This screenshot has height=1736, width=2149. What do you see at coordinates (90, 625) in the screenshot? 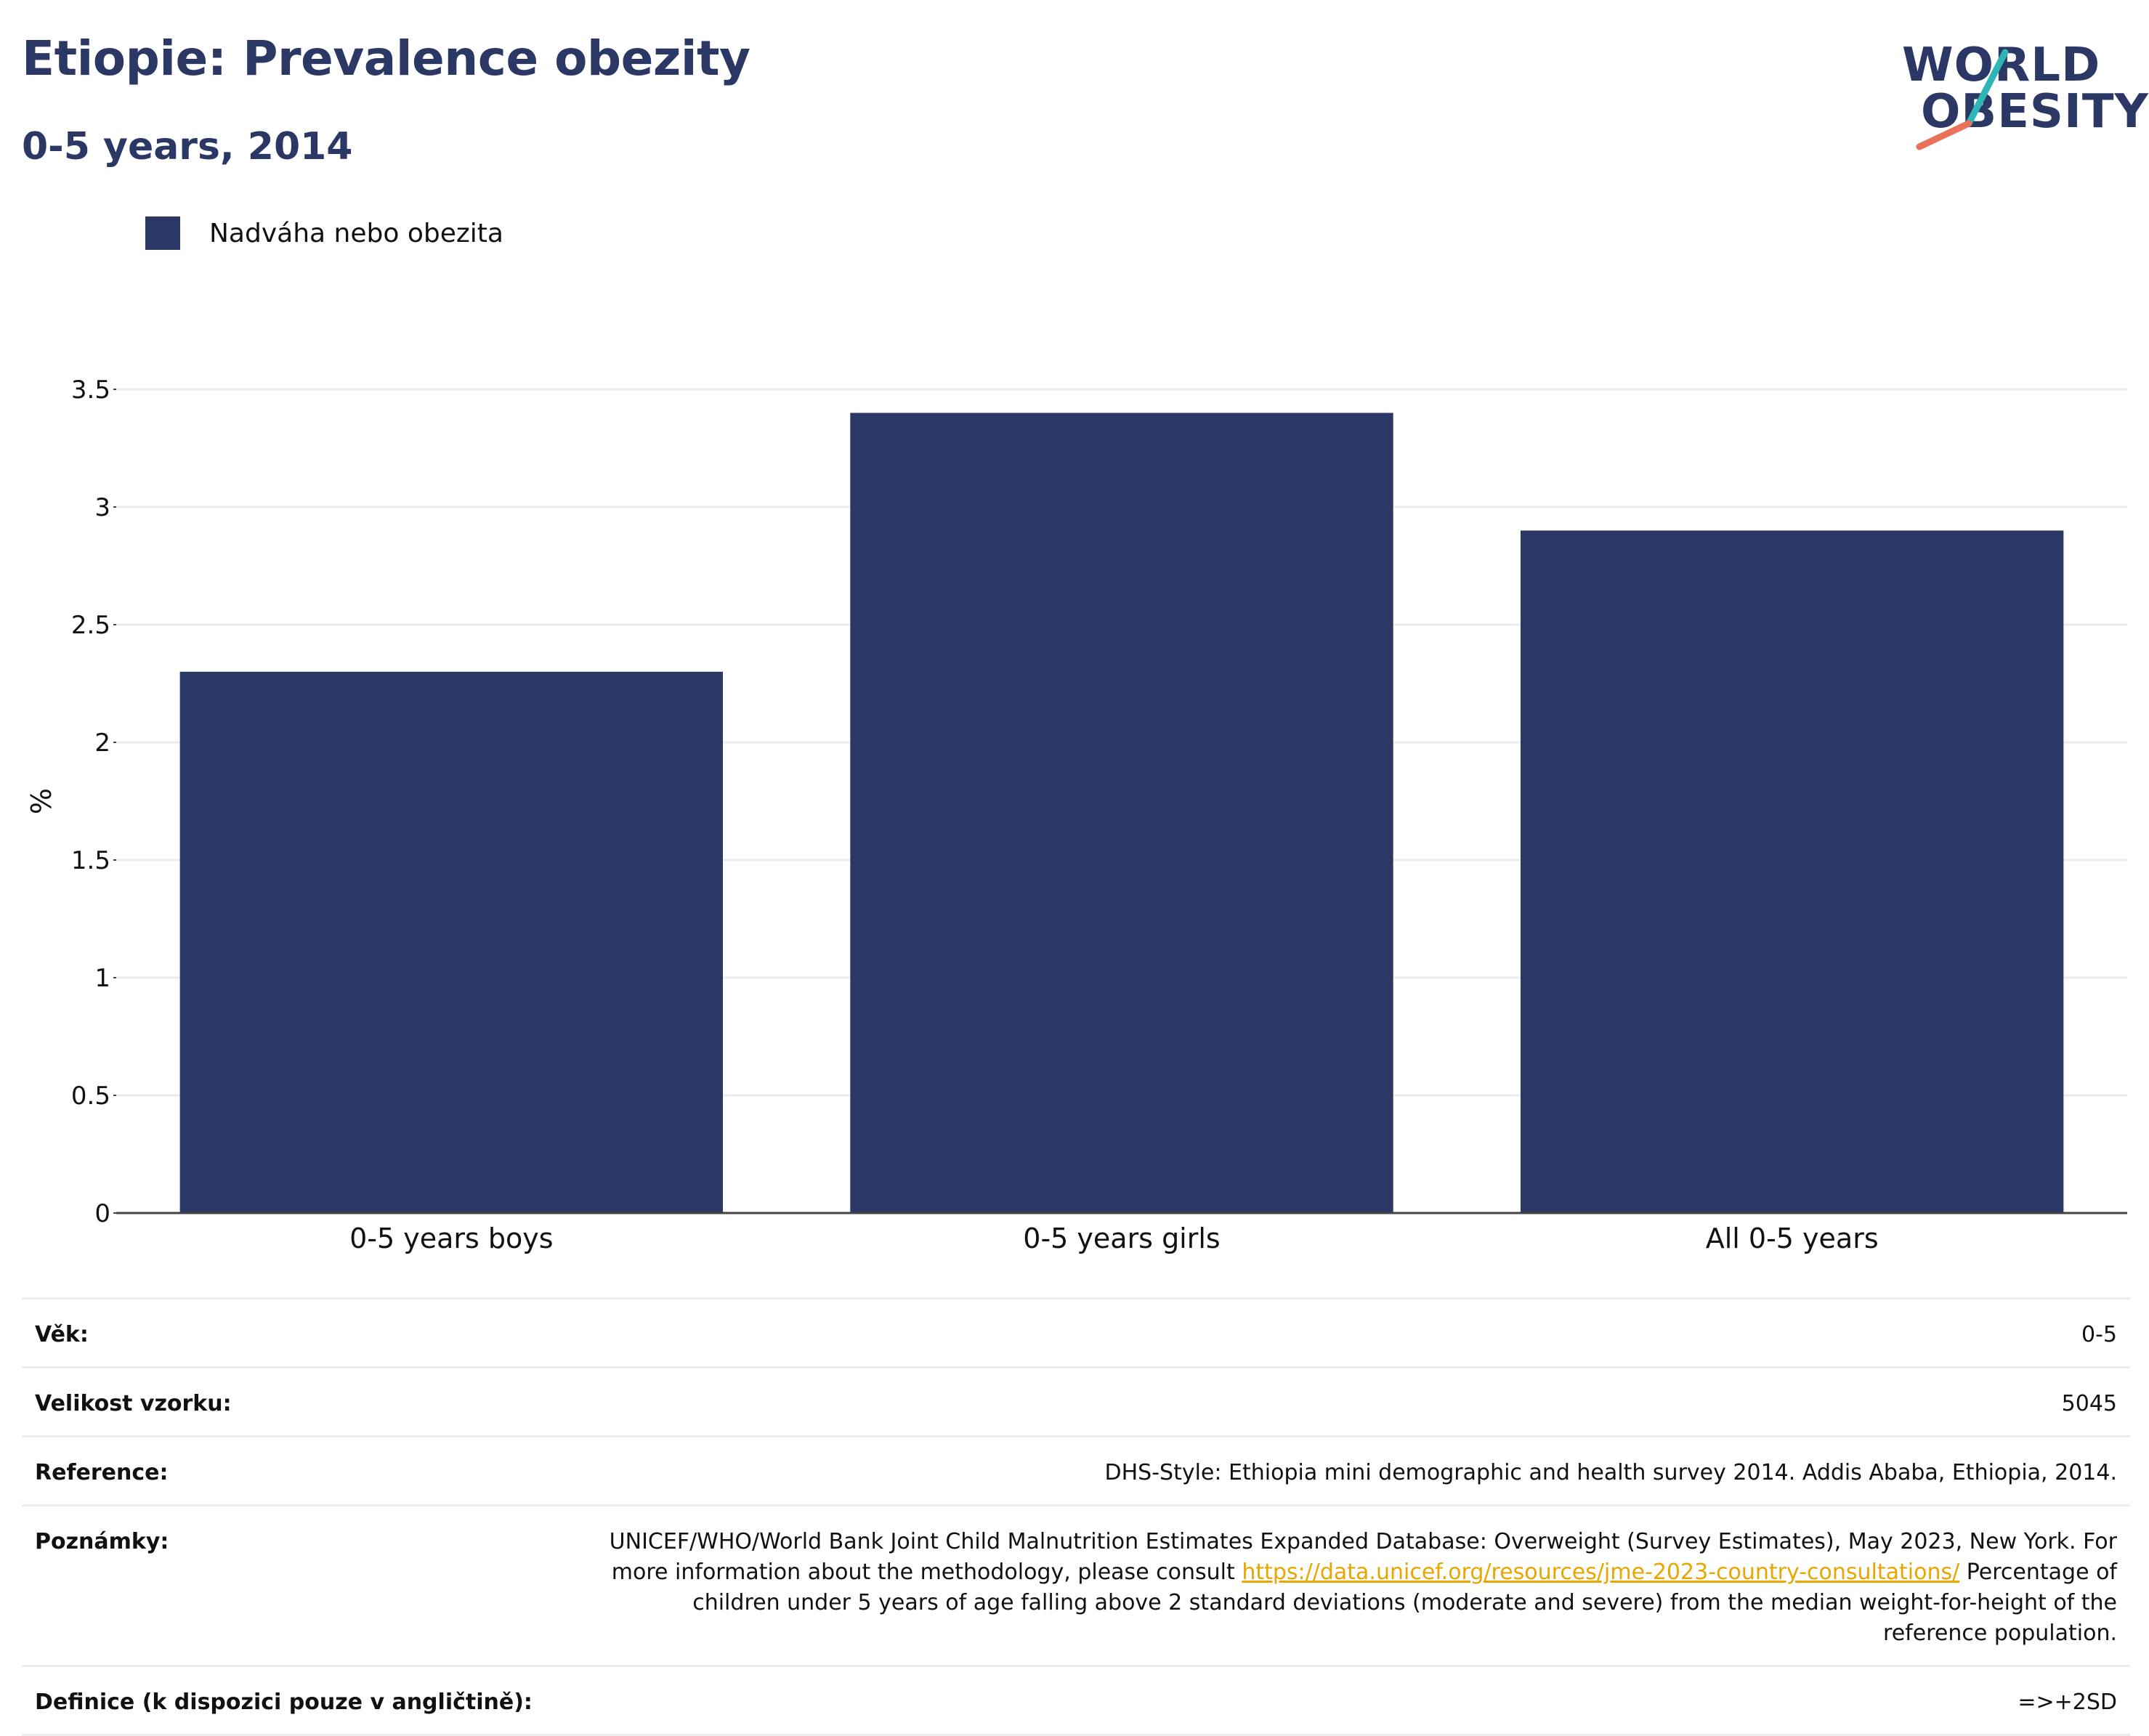
I see `y-tick-label: 2.5` at bounding box center [90, 625].